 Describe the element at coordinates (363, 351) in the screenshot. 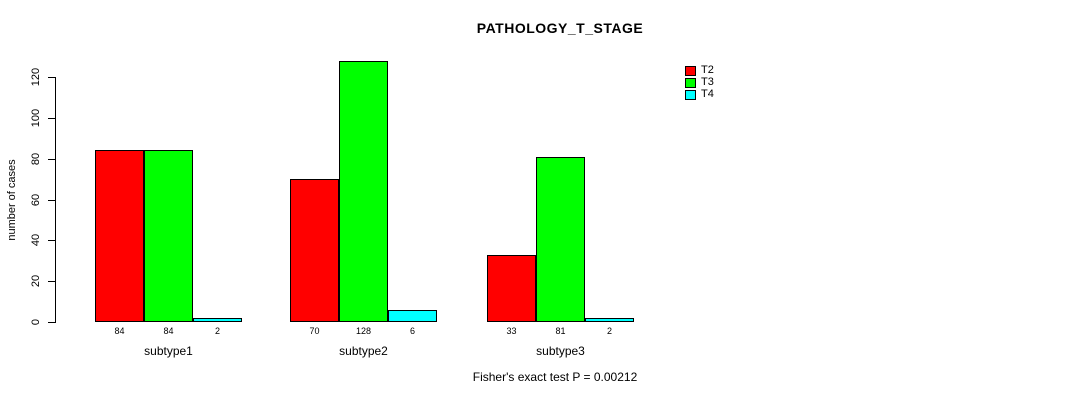

I see `category-label-subtype2: subtype2` at that location.